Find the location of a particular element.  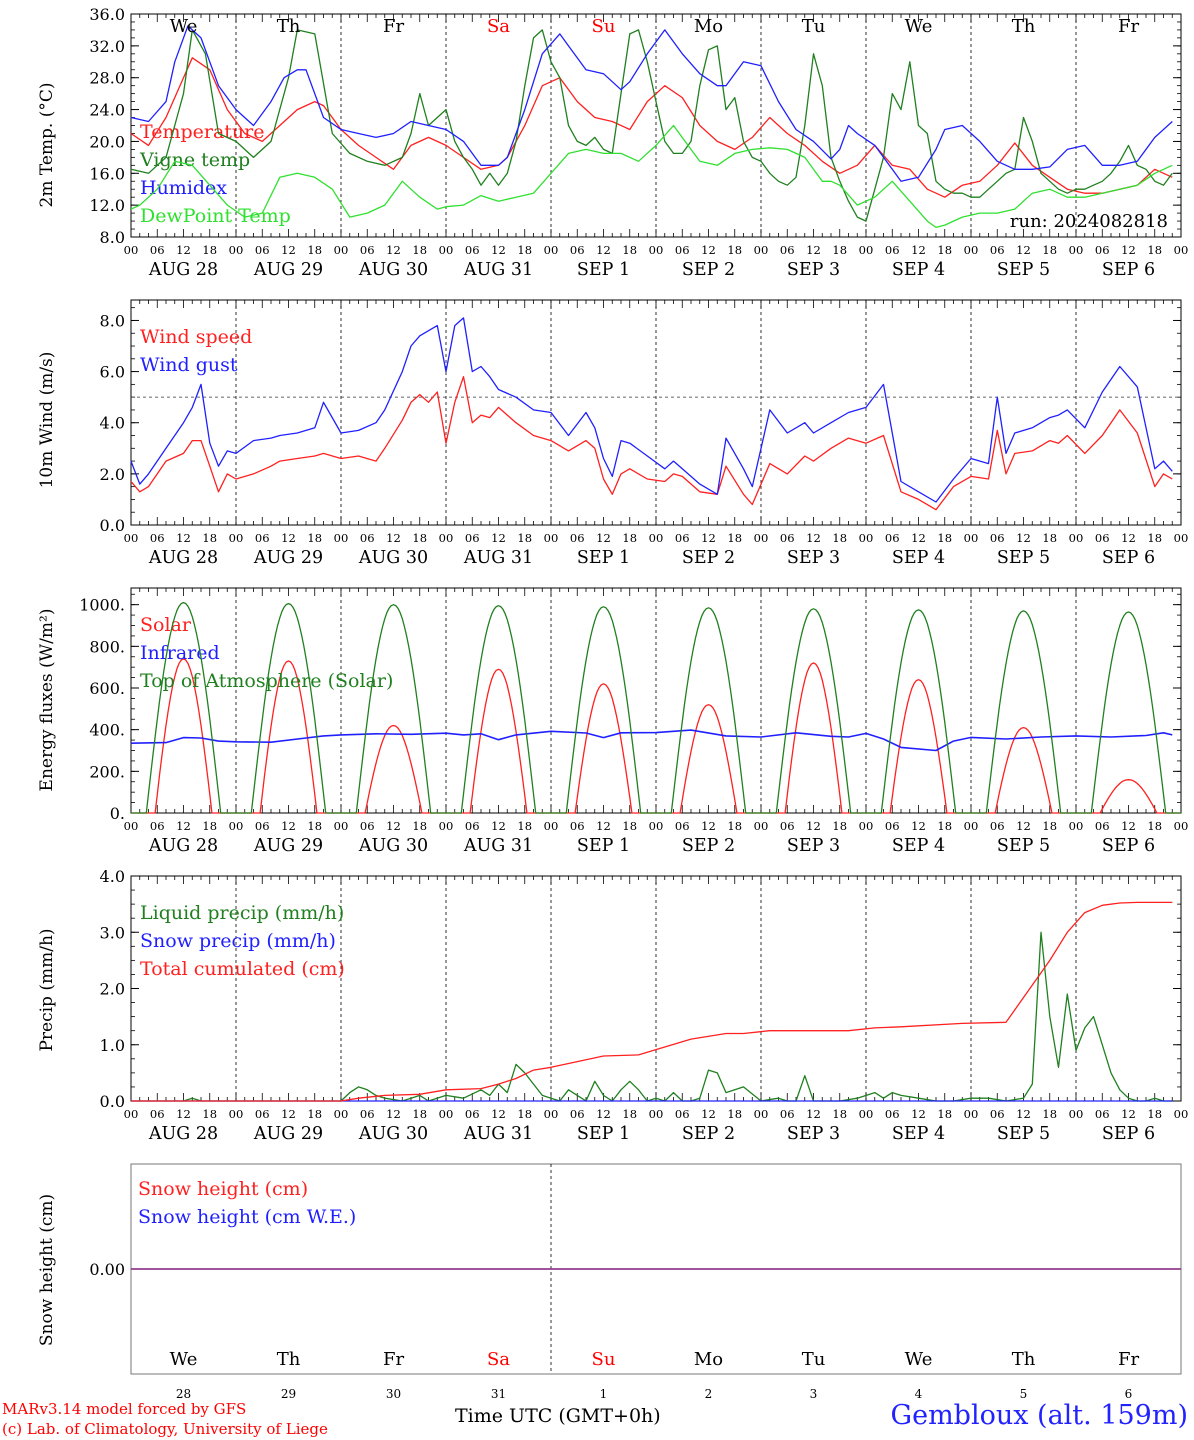

x-axis-title: Time UTC (GMT+0h) is located at coordinates (558, 1416).